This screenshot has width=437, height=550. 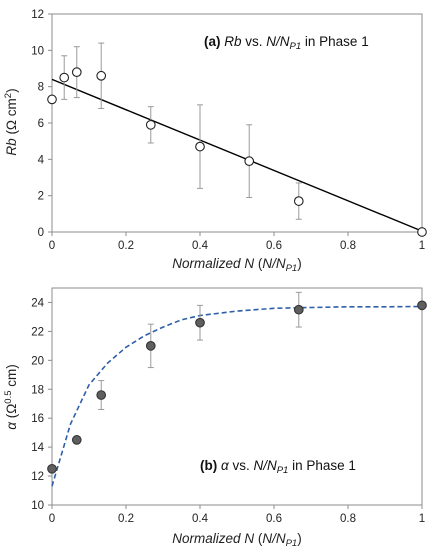 What do you see at coordinates (37, 390) in the screenshot?
I see `panel-b-y-tick-label: 18` at bounding box center [37, 390].